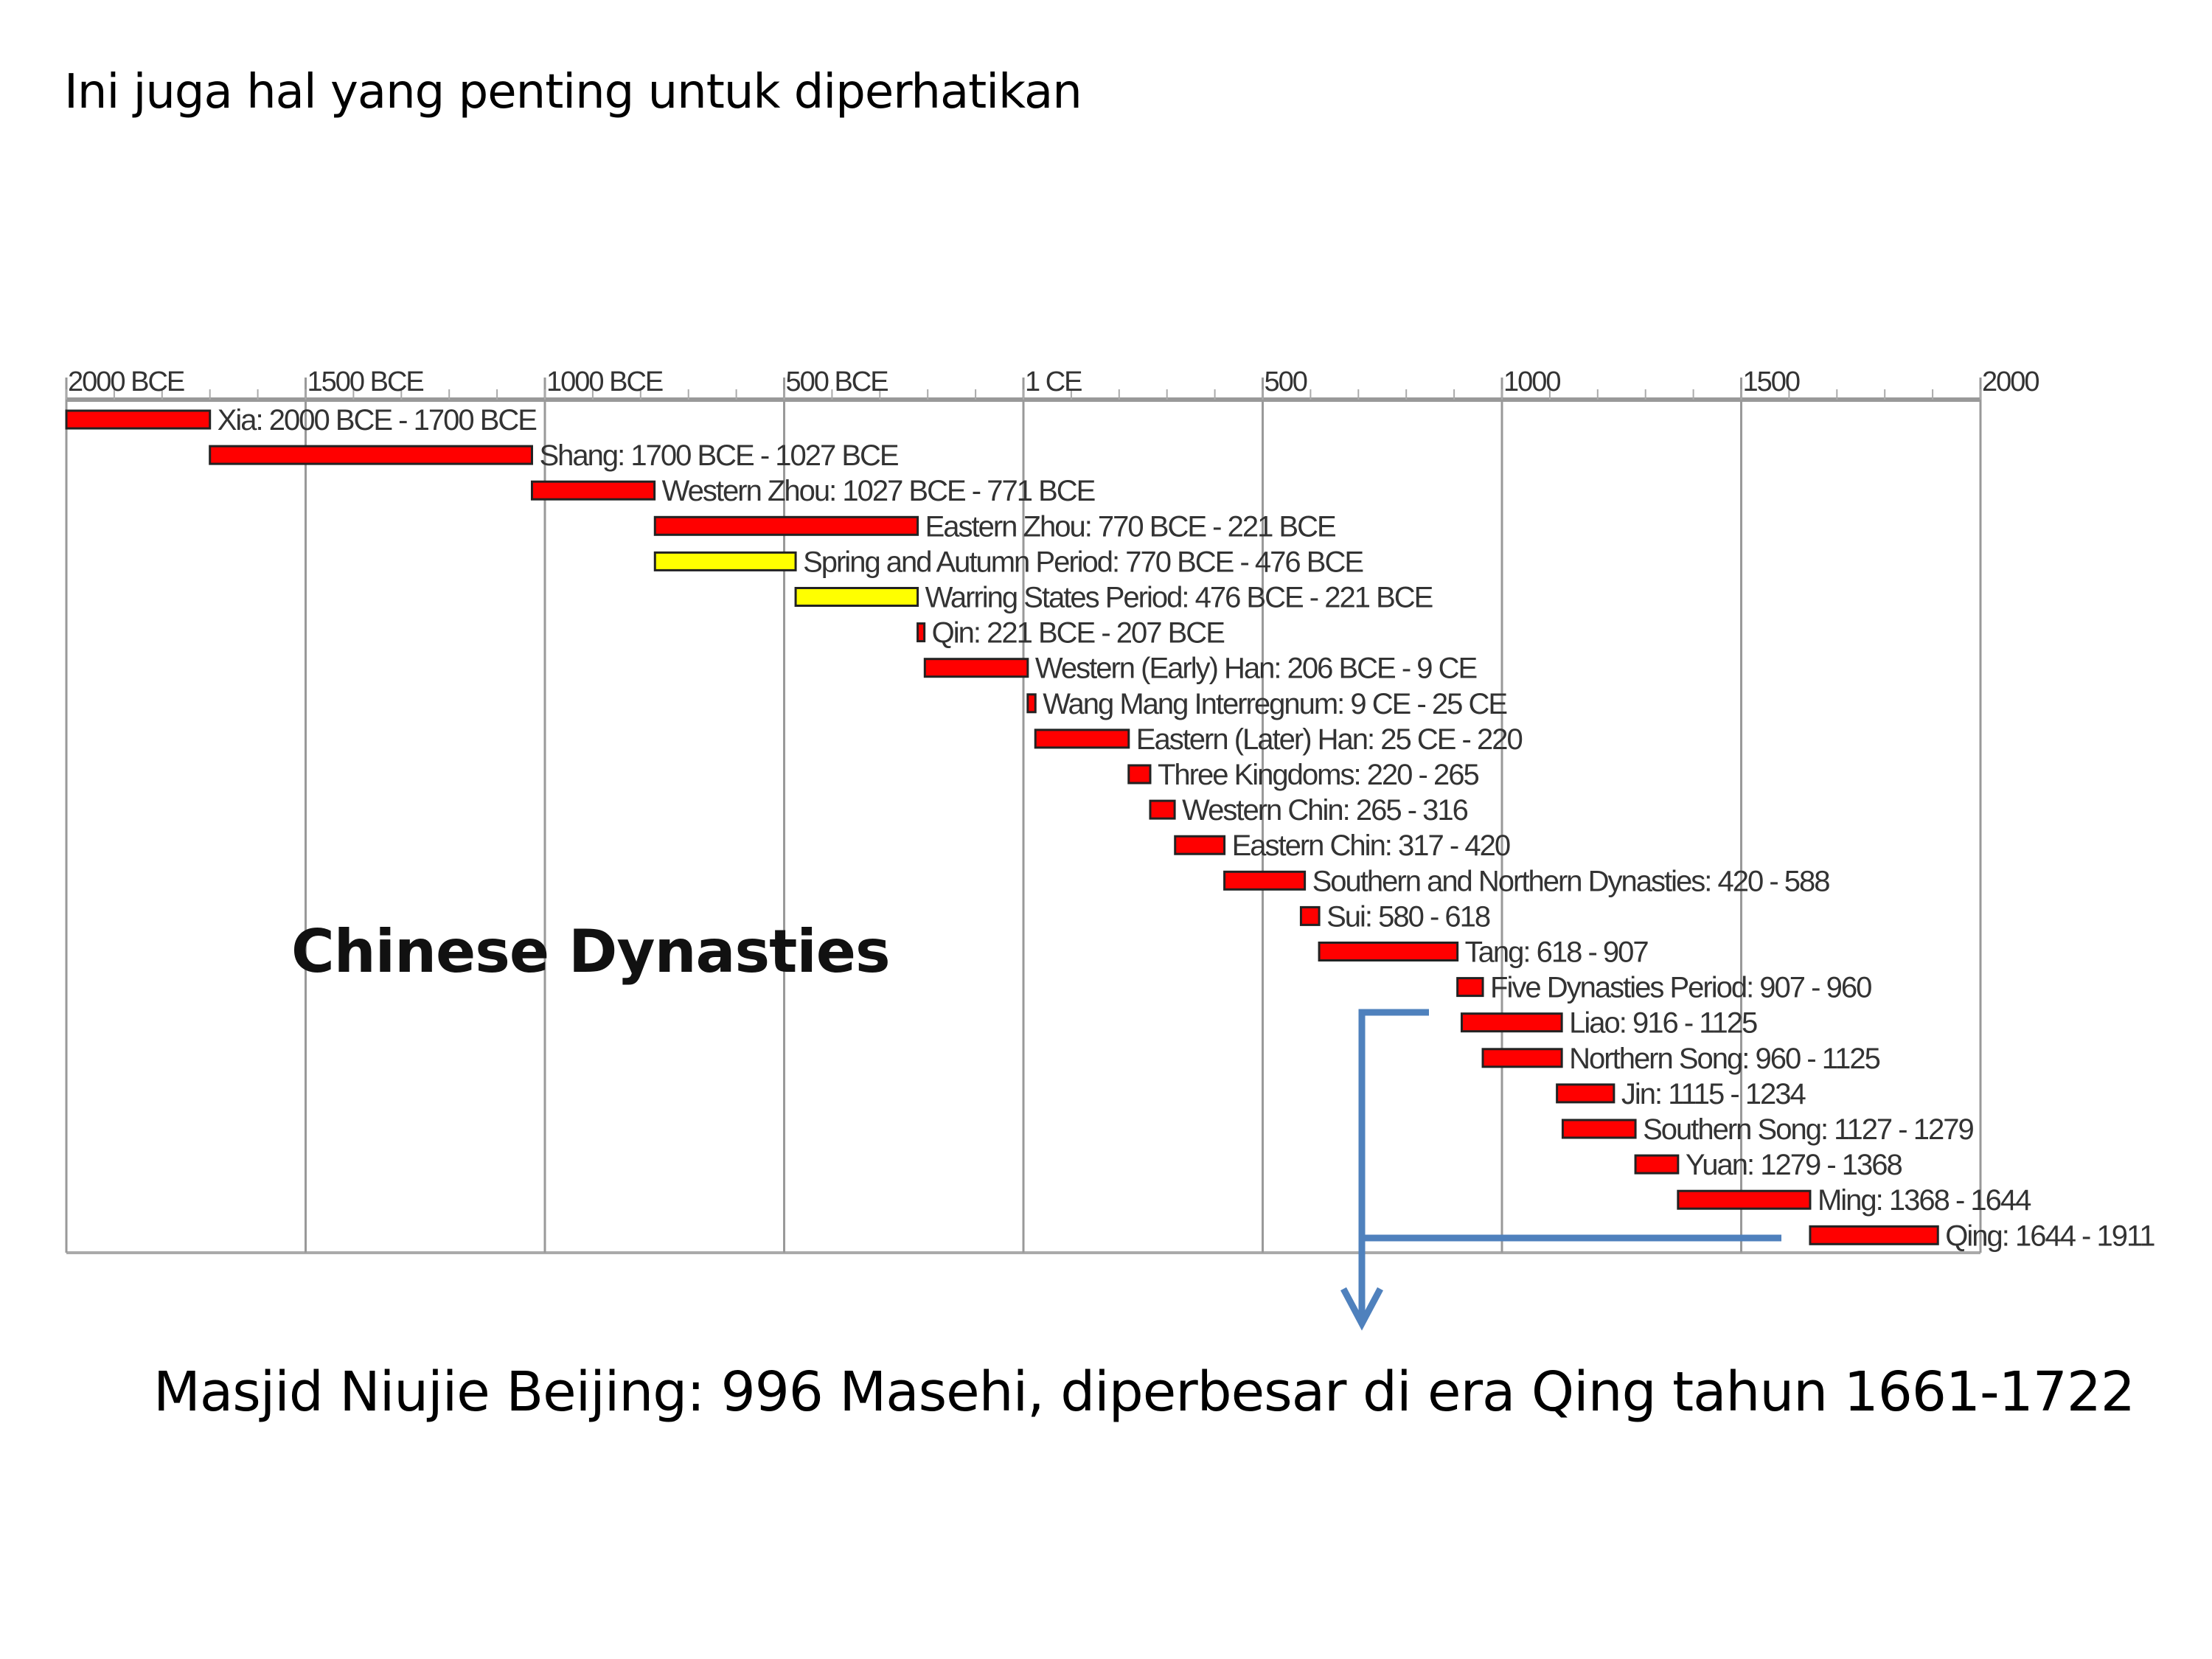  I want to click on period-label: Eastern (Later) Han: 25 CE - 220, so click(1329, 739).